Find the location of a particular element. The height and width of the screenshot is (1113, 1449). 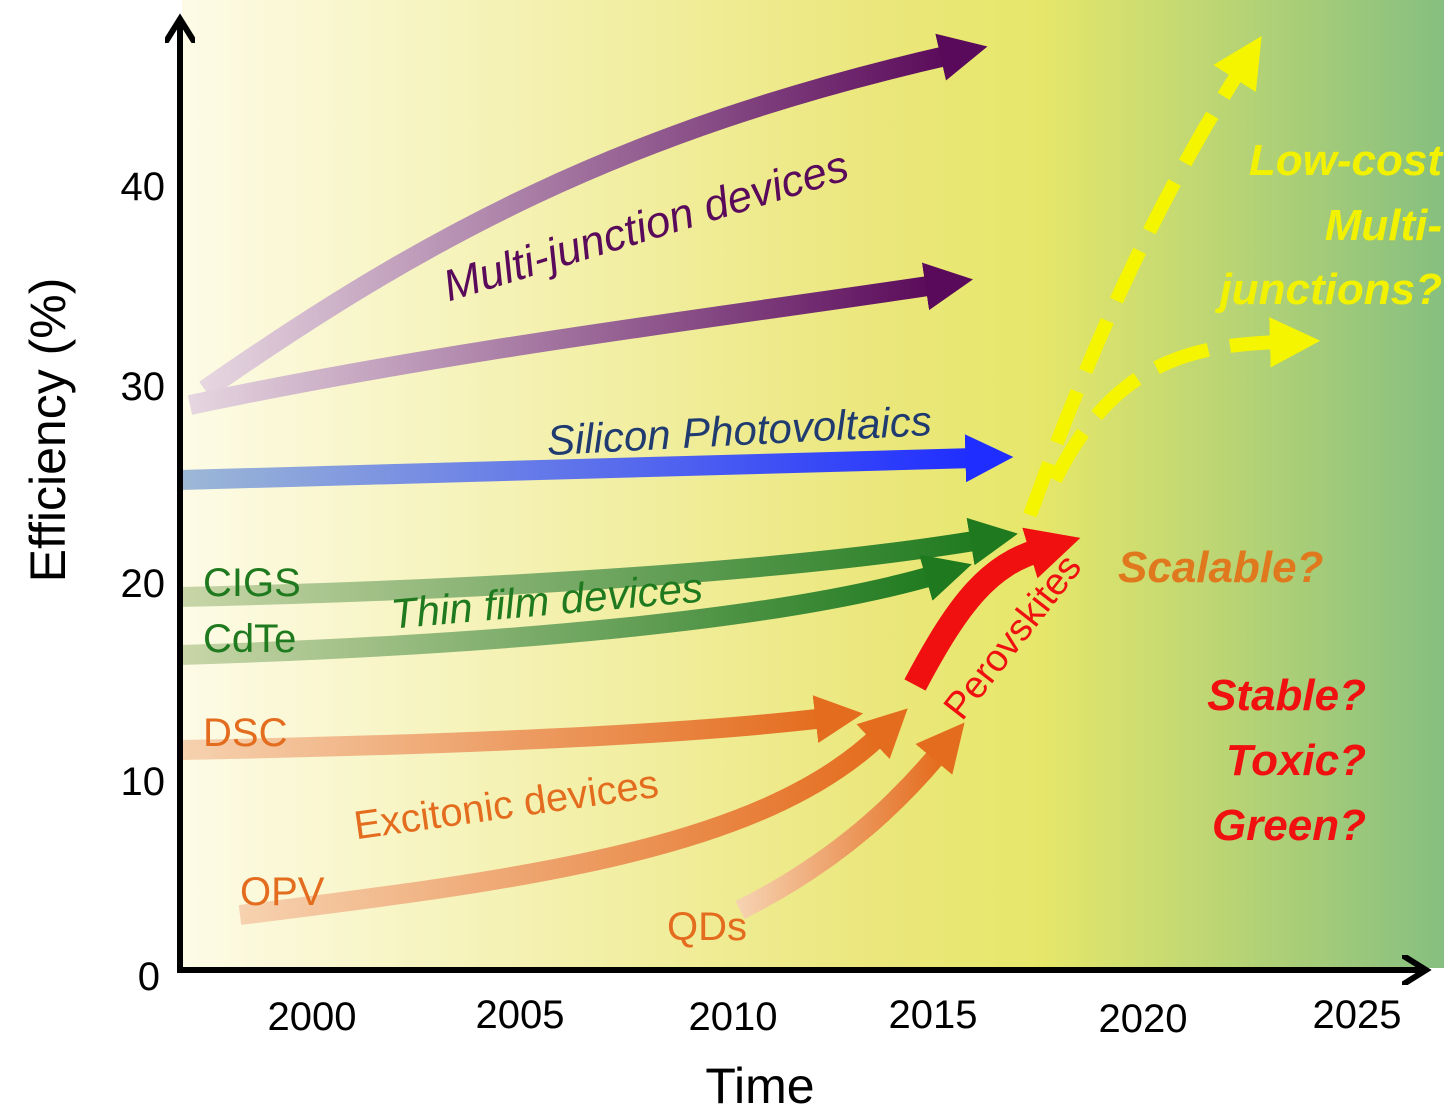

x-tick-label: 2000 is located at coordinates (312, 1017).